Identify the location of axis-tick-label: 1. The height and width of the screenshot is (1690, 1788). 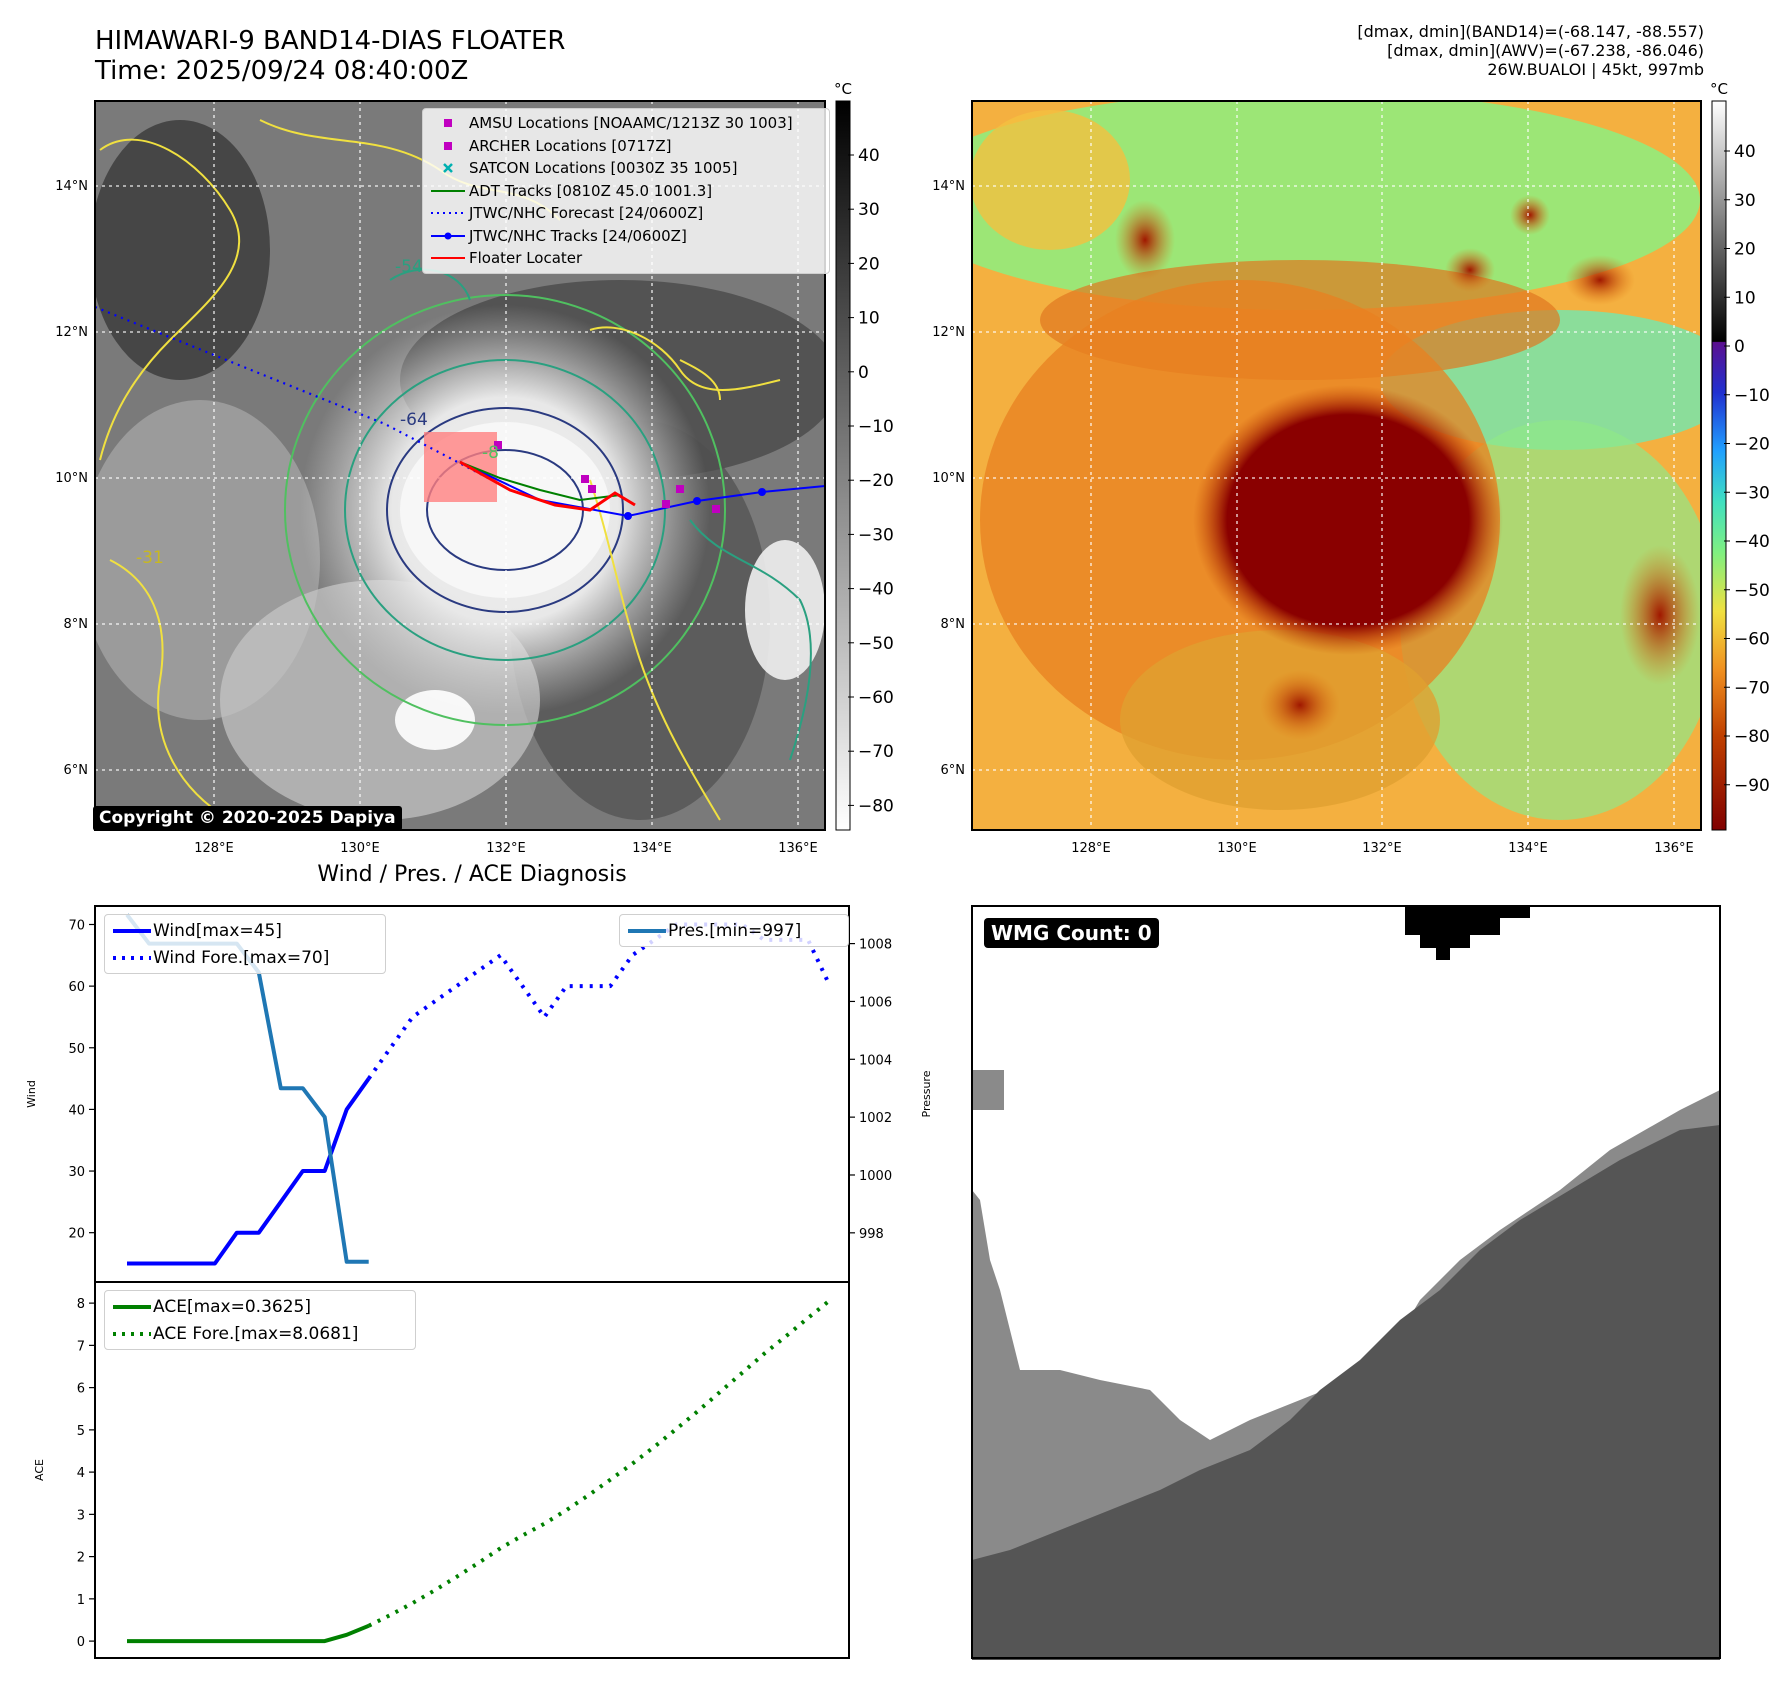
(81, 1600).